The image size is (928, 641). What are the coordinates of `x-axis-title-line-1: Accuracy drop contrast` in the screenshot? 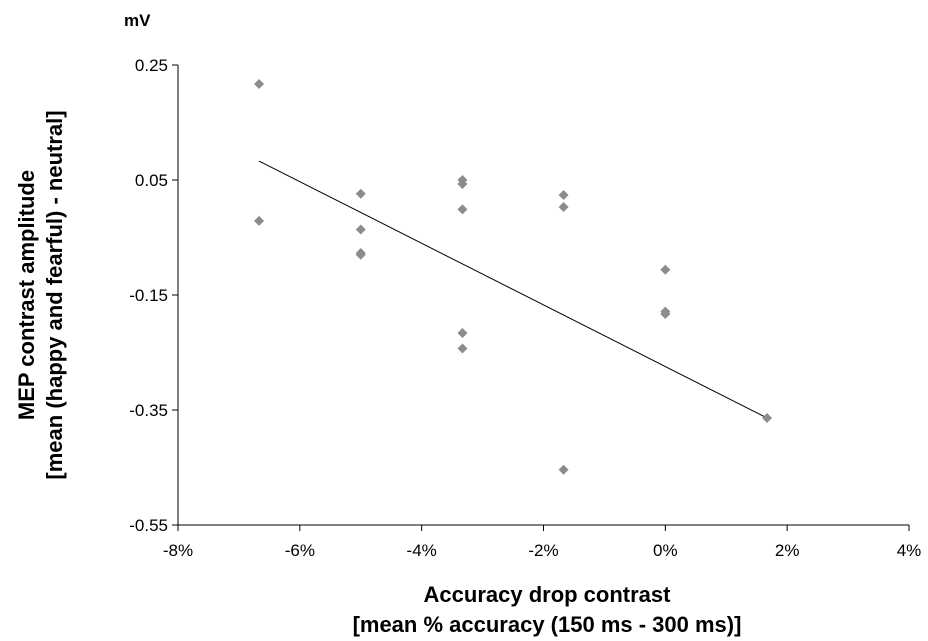 It's located at (548, 594).